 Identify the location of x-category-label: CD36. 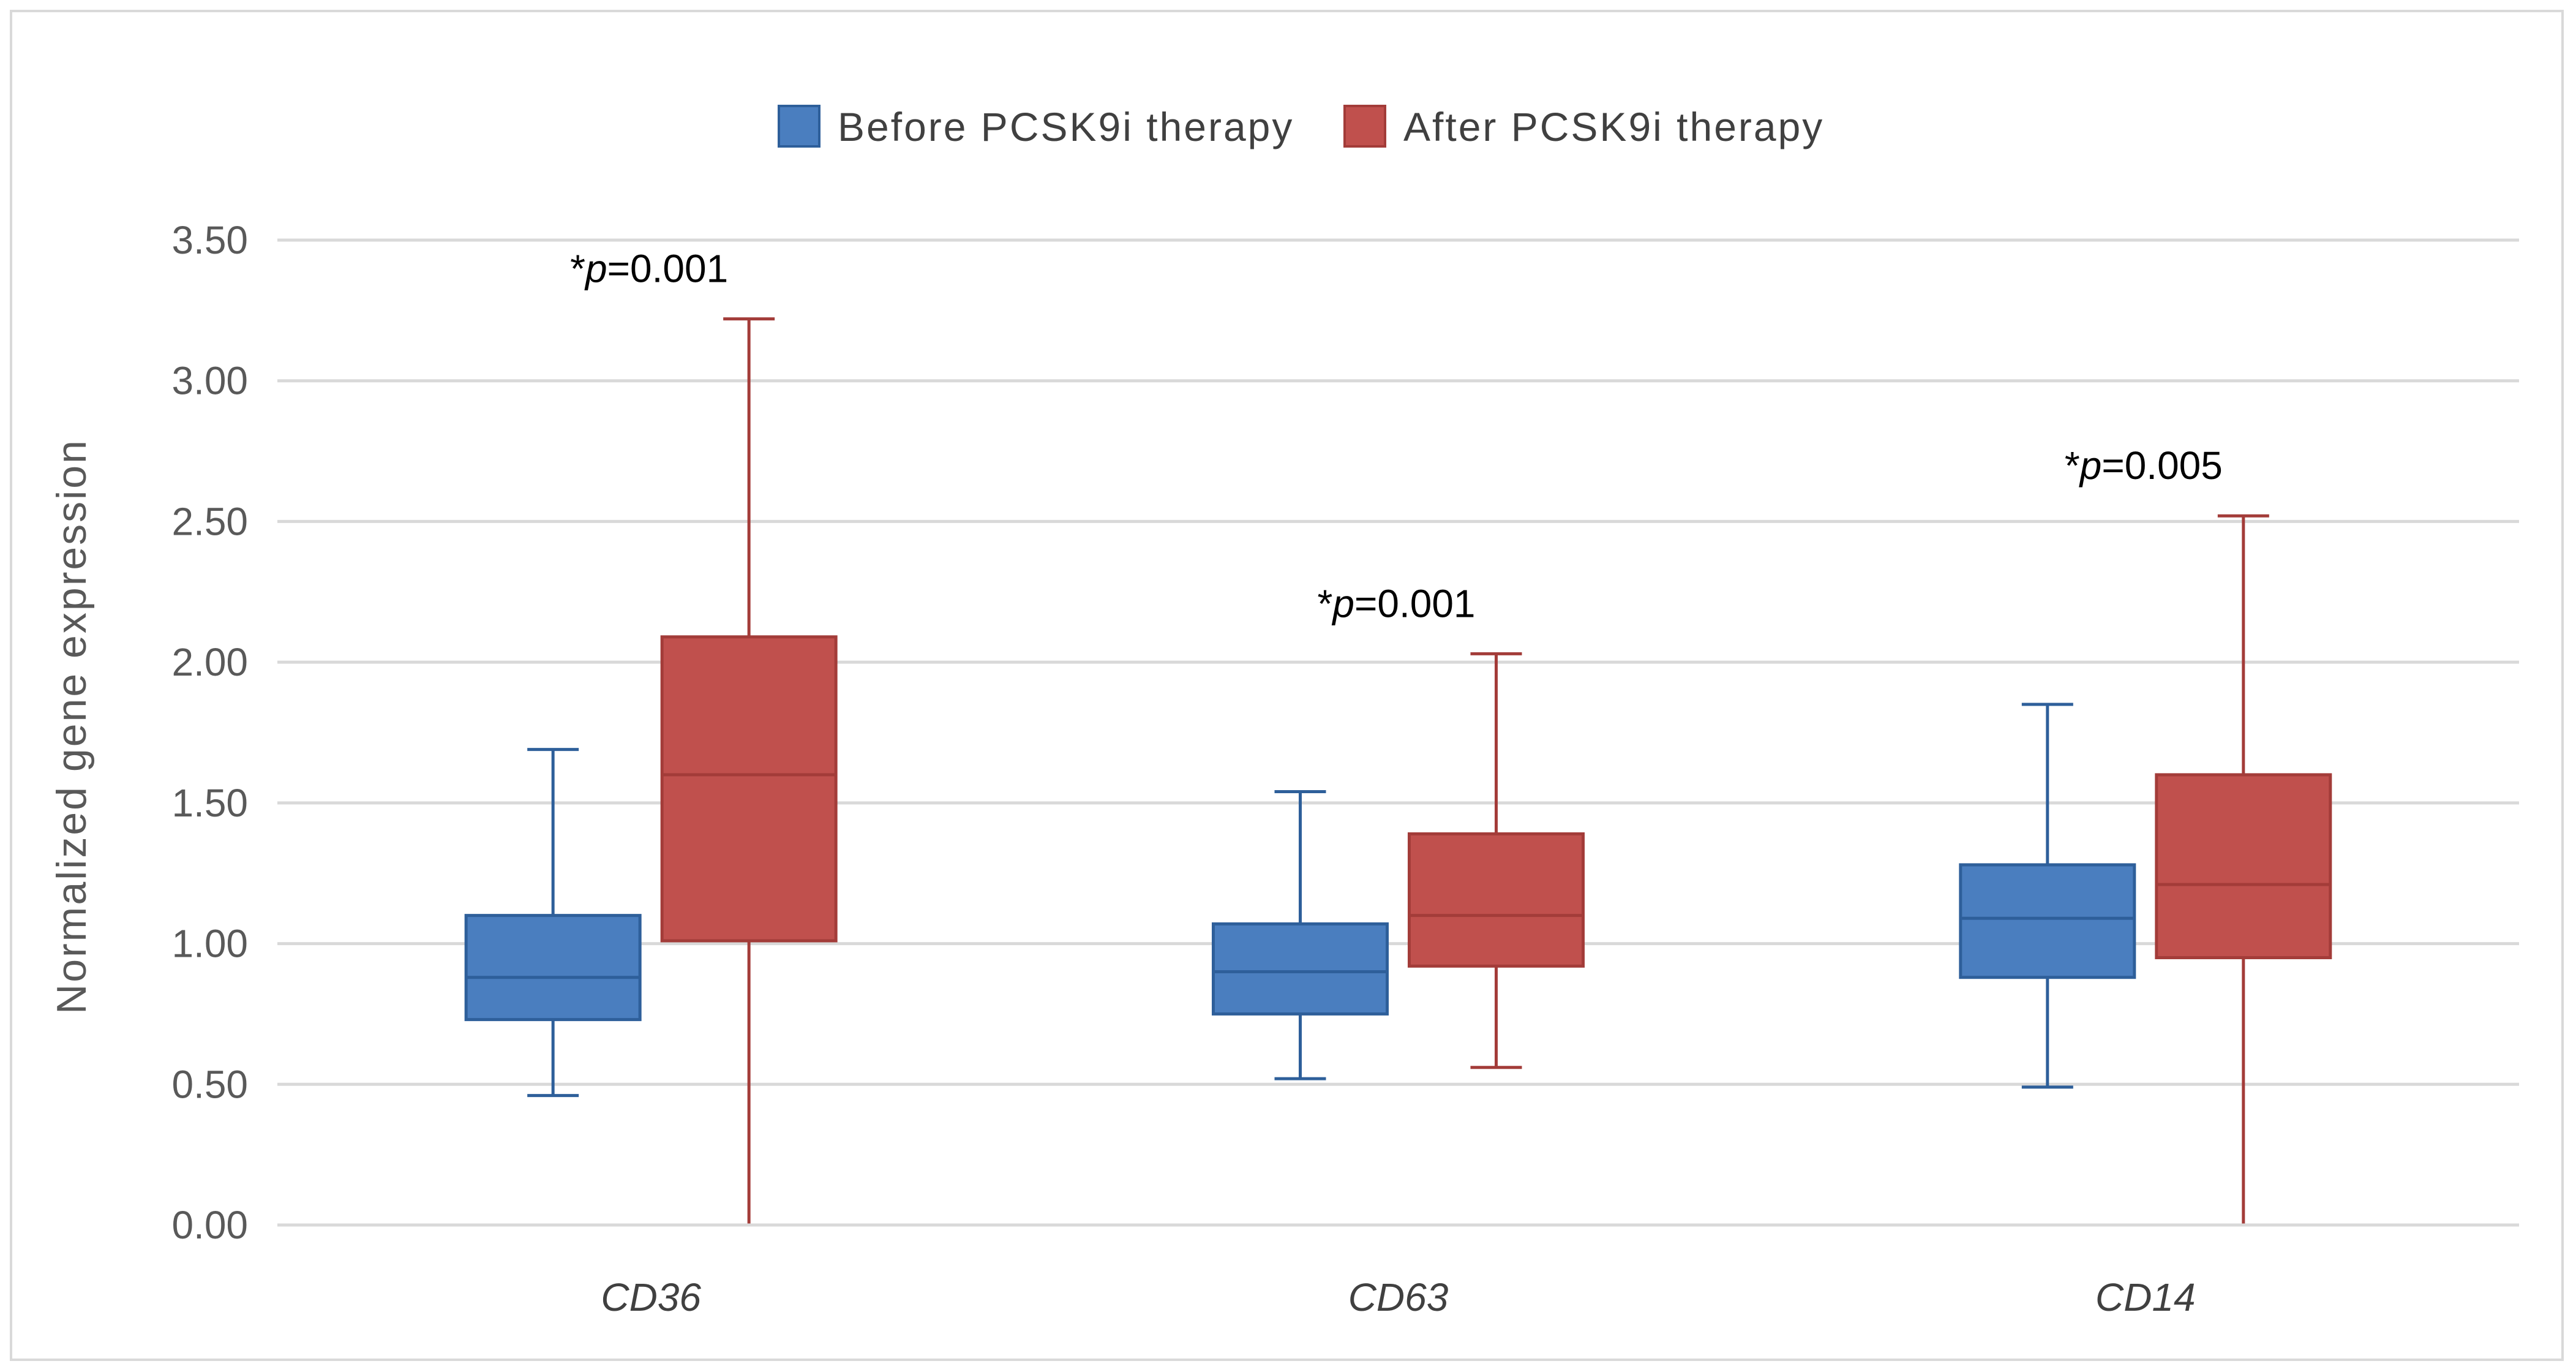
(651, 1297).